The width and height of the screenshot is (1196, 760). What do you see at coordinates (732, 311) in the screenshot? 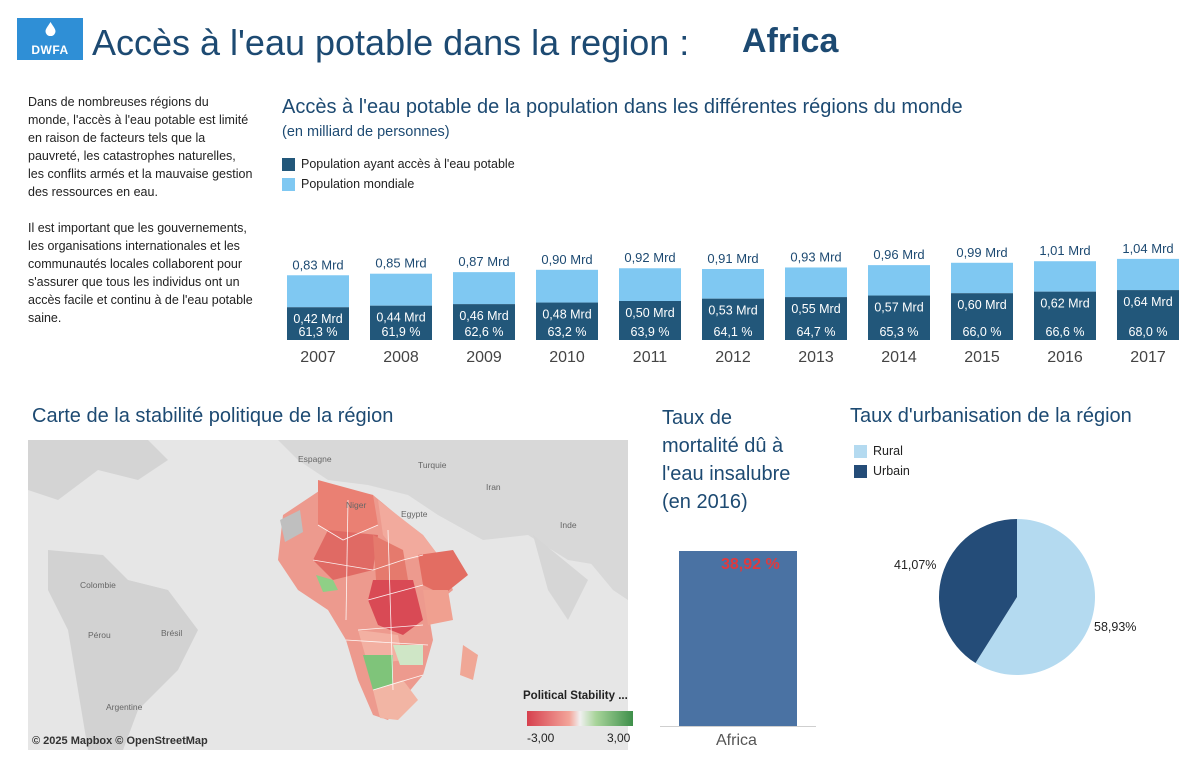
I see `label-access-2012: 0,53 Mrd` at bounding box center [732, 311].